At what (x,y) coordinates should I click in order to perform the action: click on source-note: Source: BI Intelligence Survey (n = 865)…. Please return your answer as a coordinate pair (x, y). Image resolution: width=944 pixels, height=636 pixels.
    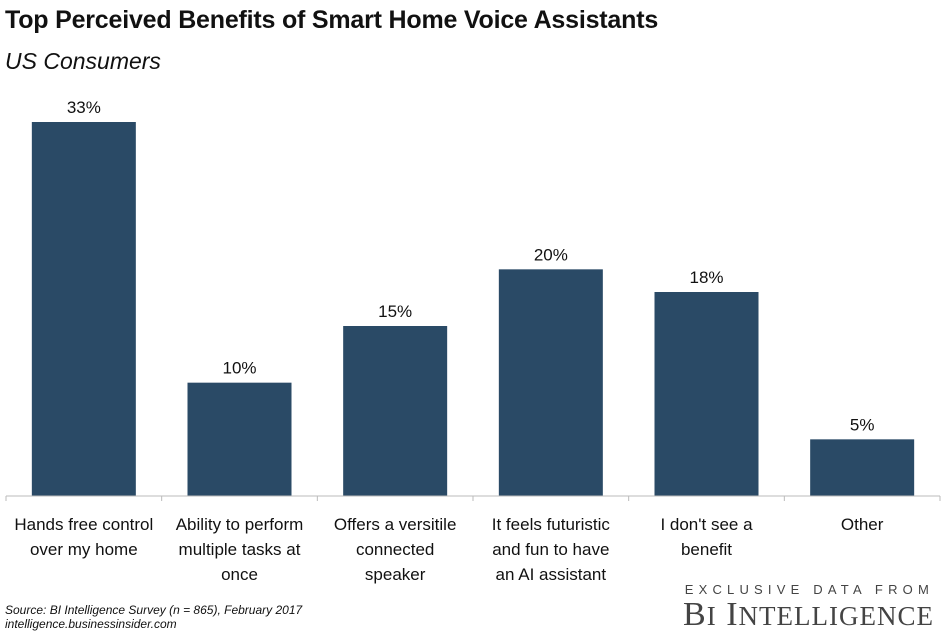
    Looking at the image, I should click on (153, 617).